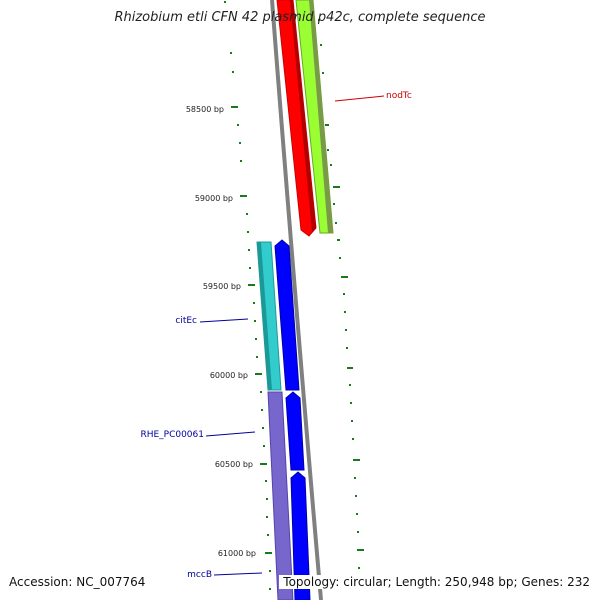  What do you see at coordinates (248, 295) in the screenshot?
I see `left-tick-track` at bounding box center [248, 295].